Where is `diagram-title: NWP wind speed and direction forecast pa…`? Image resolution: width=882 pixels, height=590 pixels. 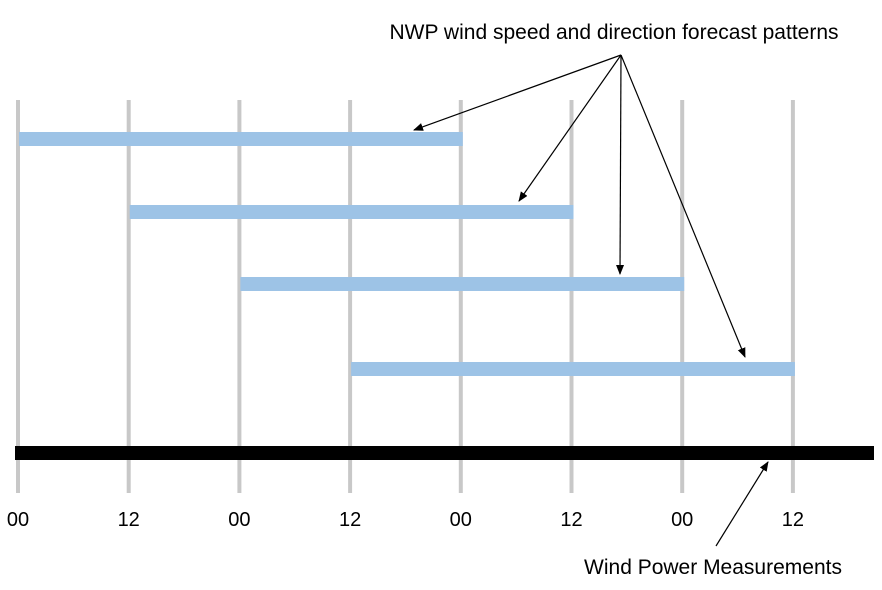 diagram-title: NWP wind speed and direction forecast pa… is located at coordinates (613, 32).